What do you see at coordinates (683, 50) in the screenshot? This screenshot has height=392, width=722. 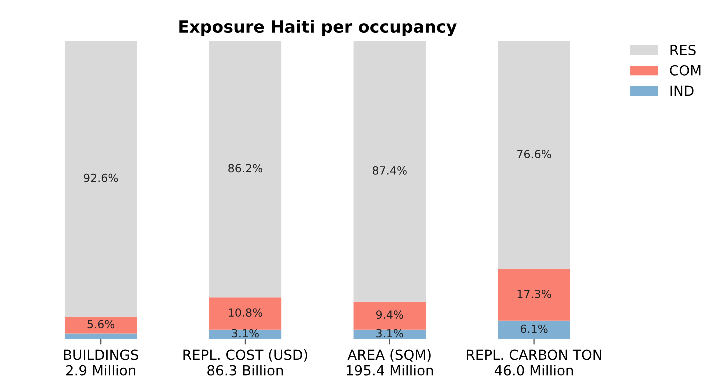 I see `legend-label: RES` at bounding box center [683, 50].